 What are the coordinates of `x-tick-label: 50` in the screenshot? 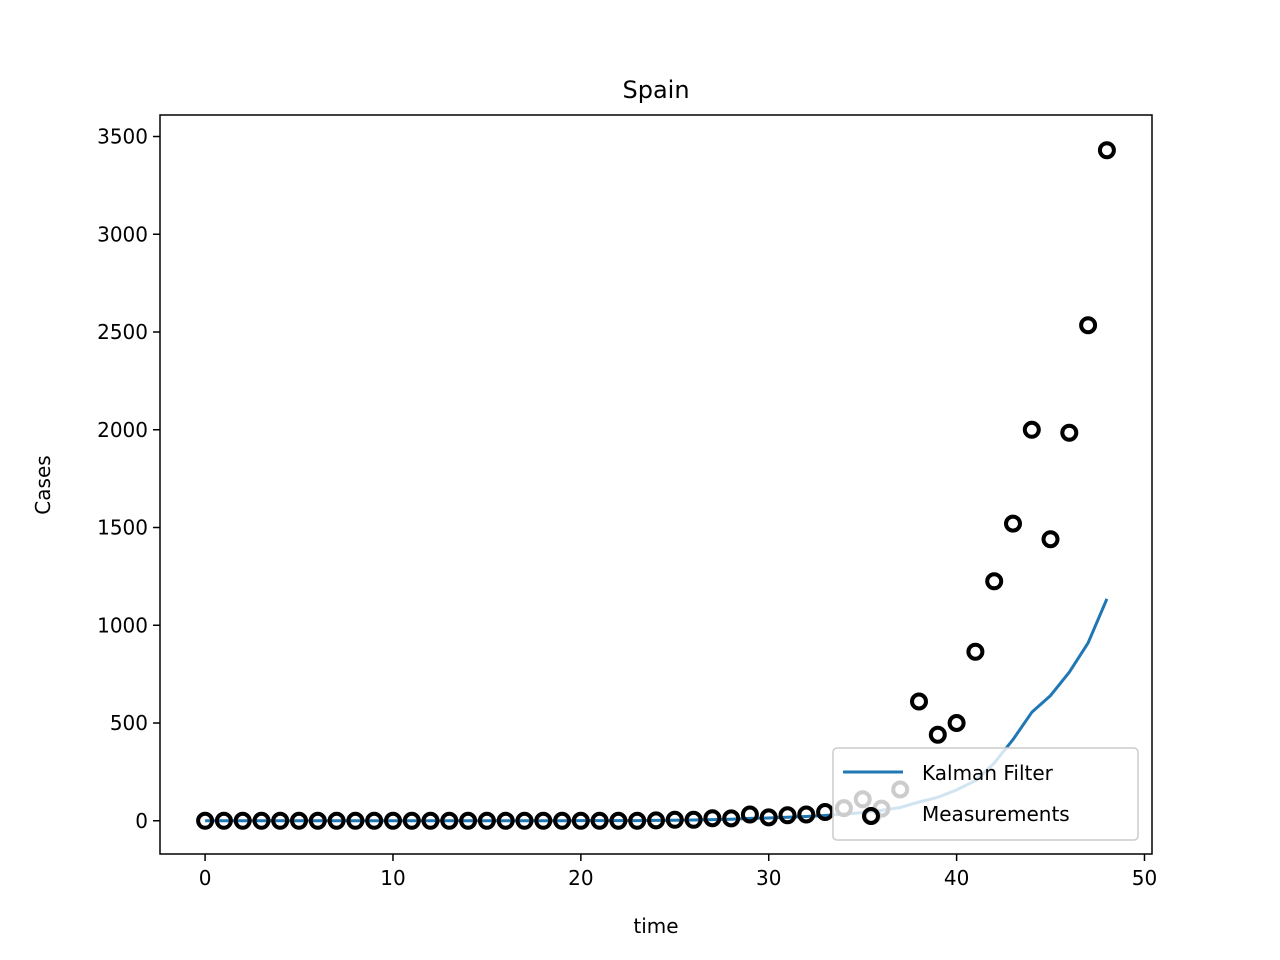 It's located at (1144, 878).